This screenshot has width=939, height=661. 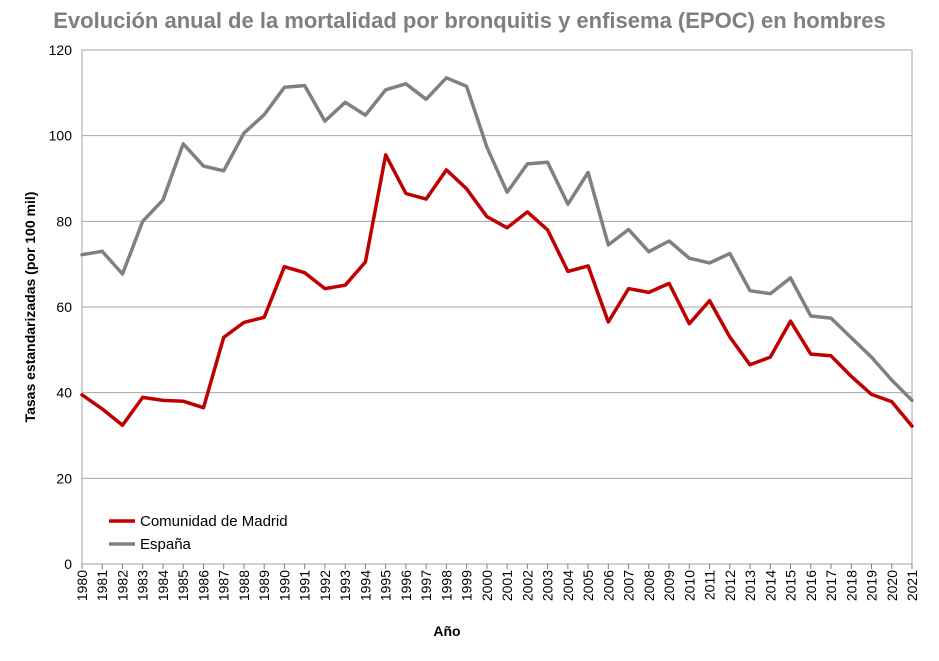 I want to click on x-tick-label: 2011, so click(x=710, y=585).